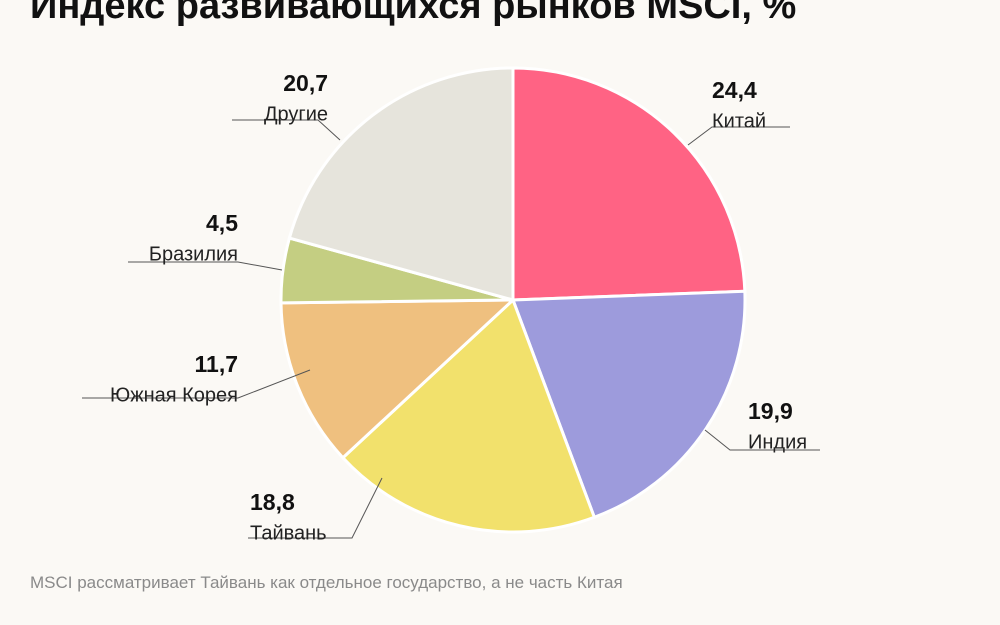 This screenshot has height=625, width=1000. Describe the element at coordinates (770, 411) in the screenshot. I see `slice-value: 19,9` at that location.